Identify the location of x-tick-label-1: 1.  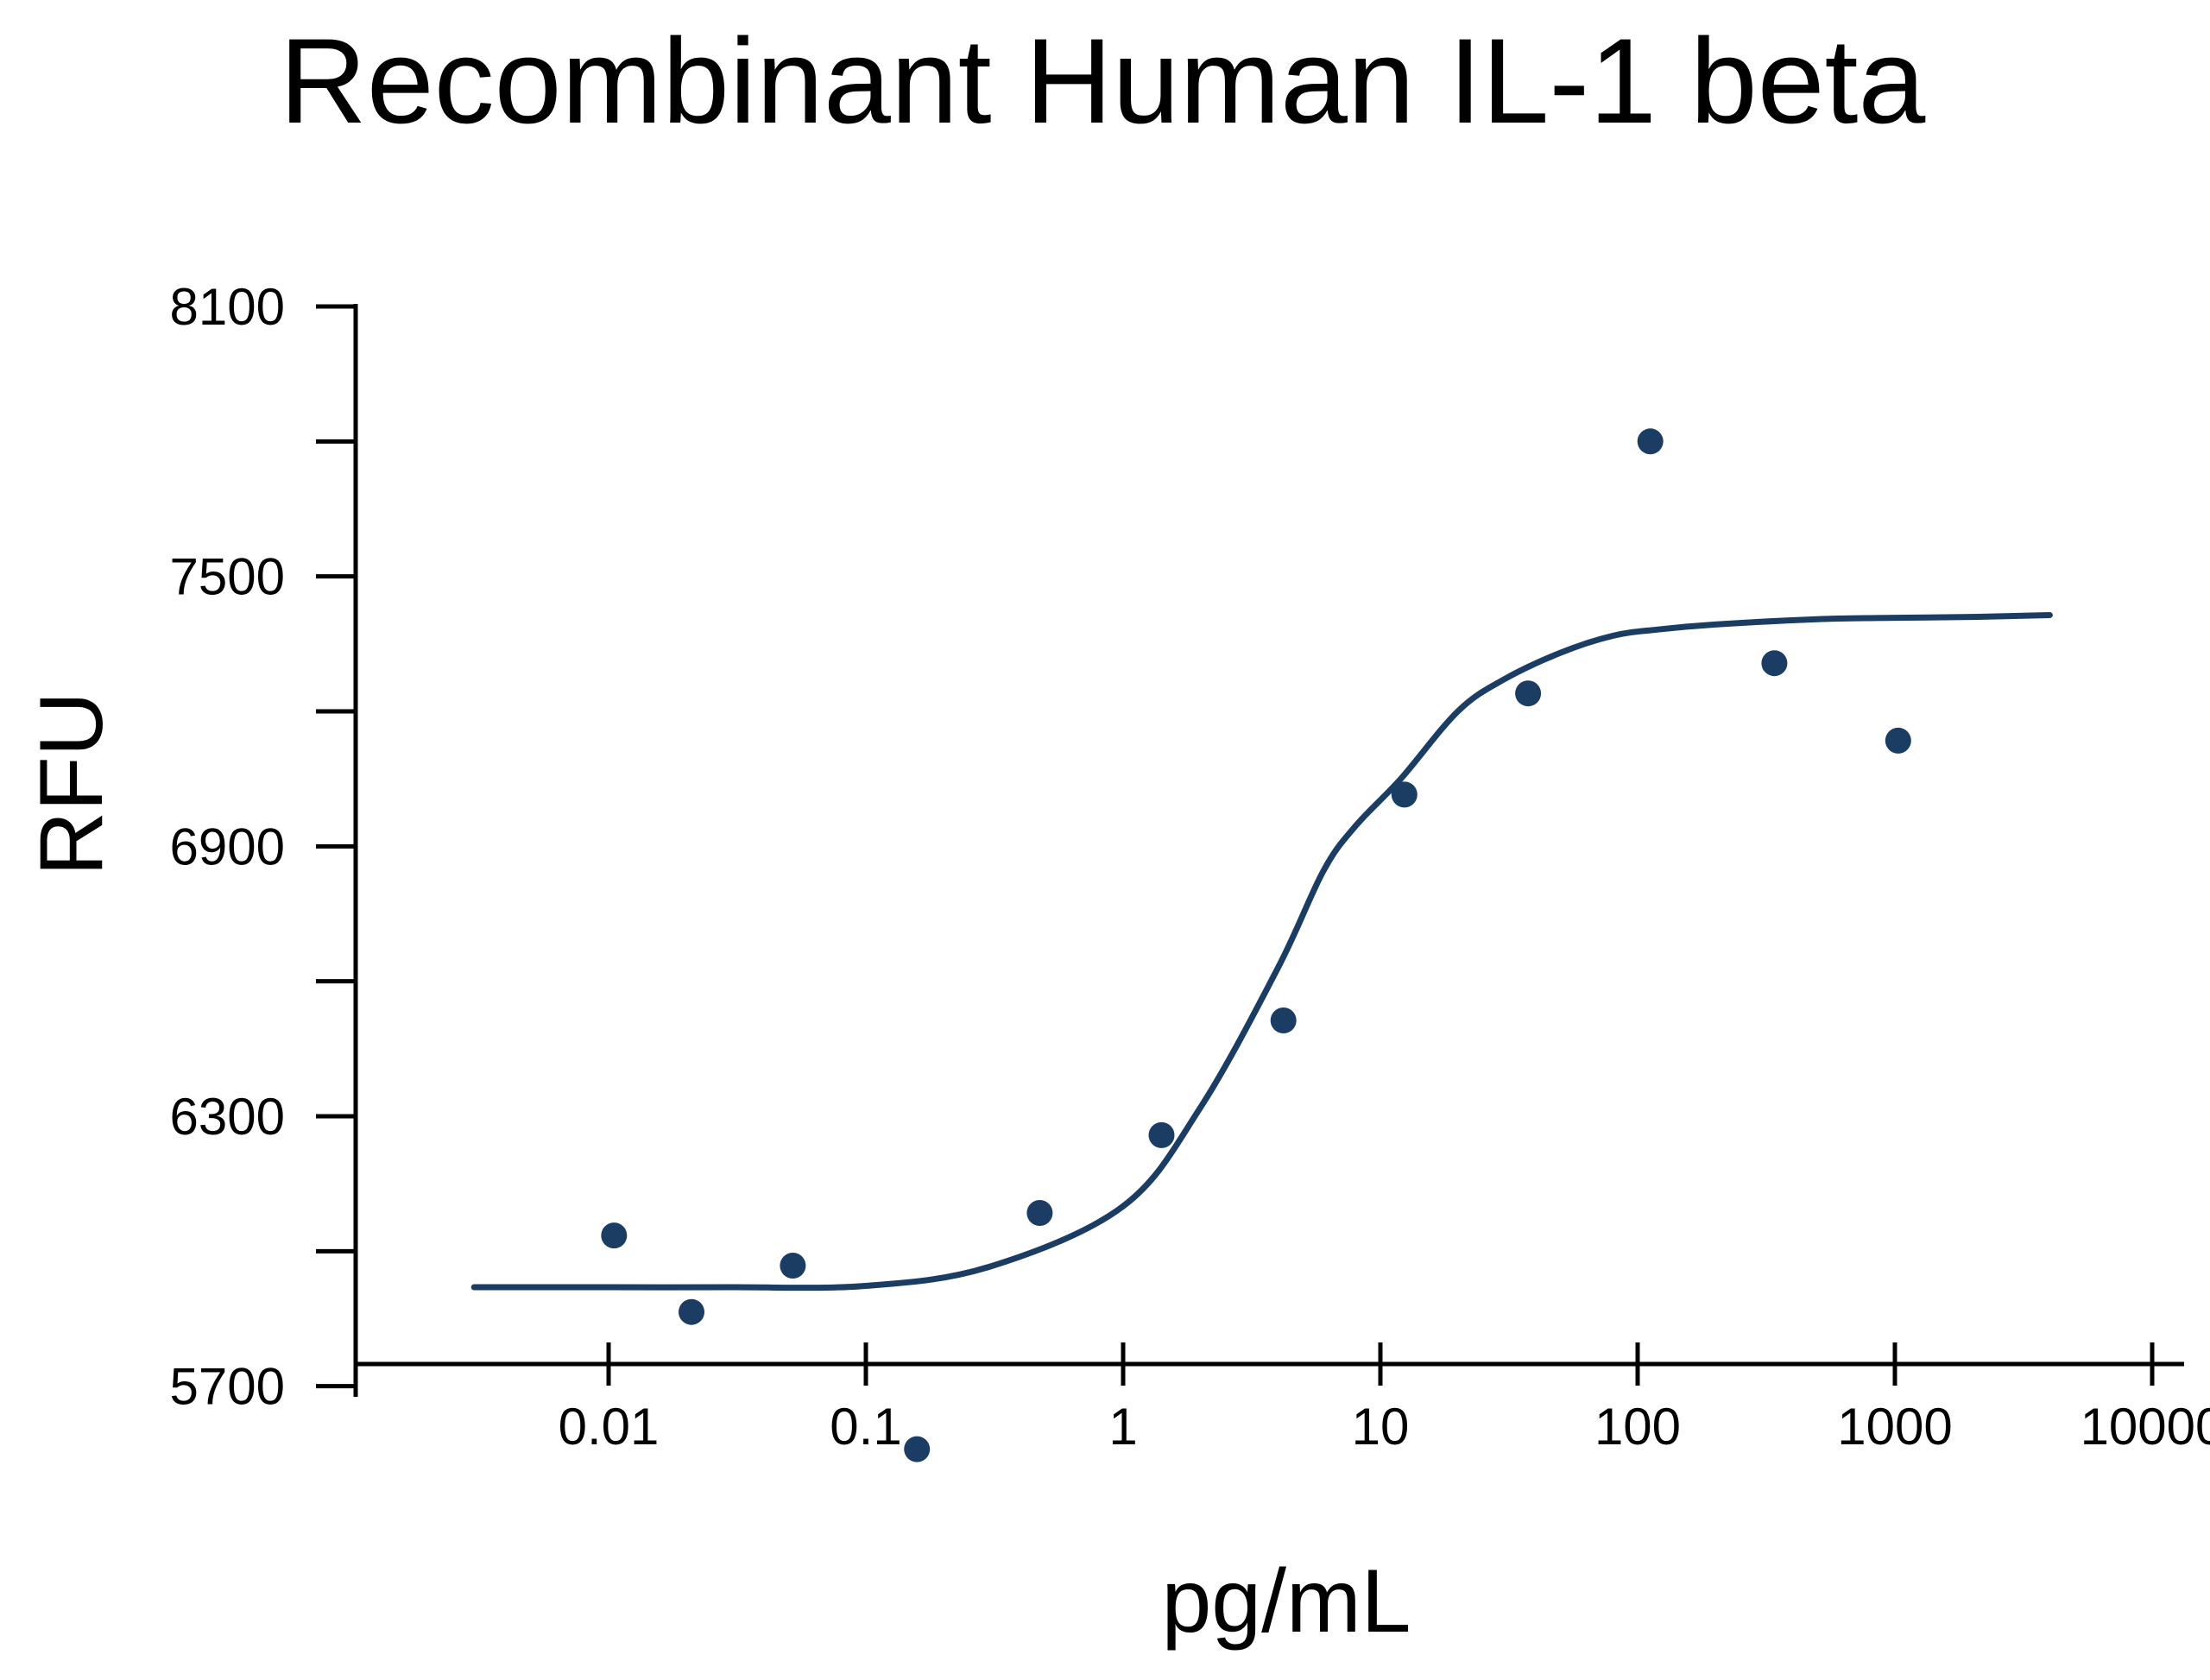
(1123, 1427).